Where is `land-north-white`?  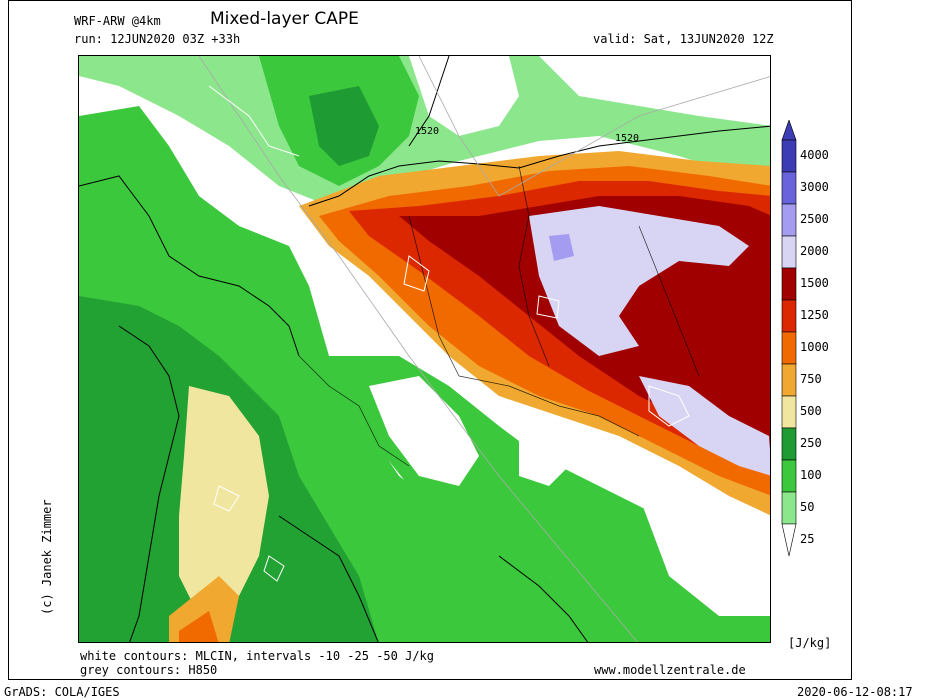
land-north-white is located at coordinates (464, 96).